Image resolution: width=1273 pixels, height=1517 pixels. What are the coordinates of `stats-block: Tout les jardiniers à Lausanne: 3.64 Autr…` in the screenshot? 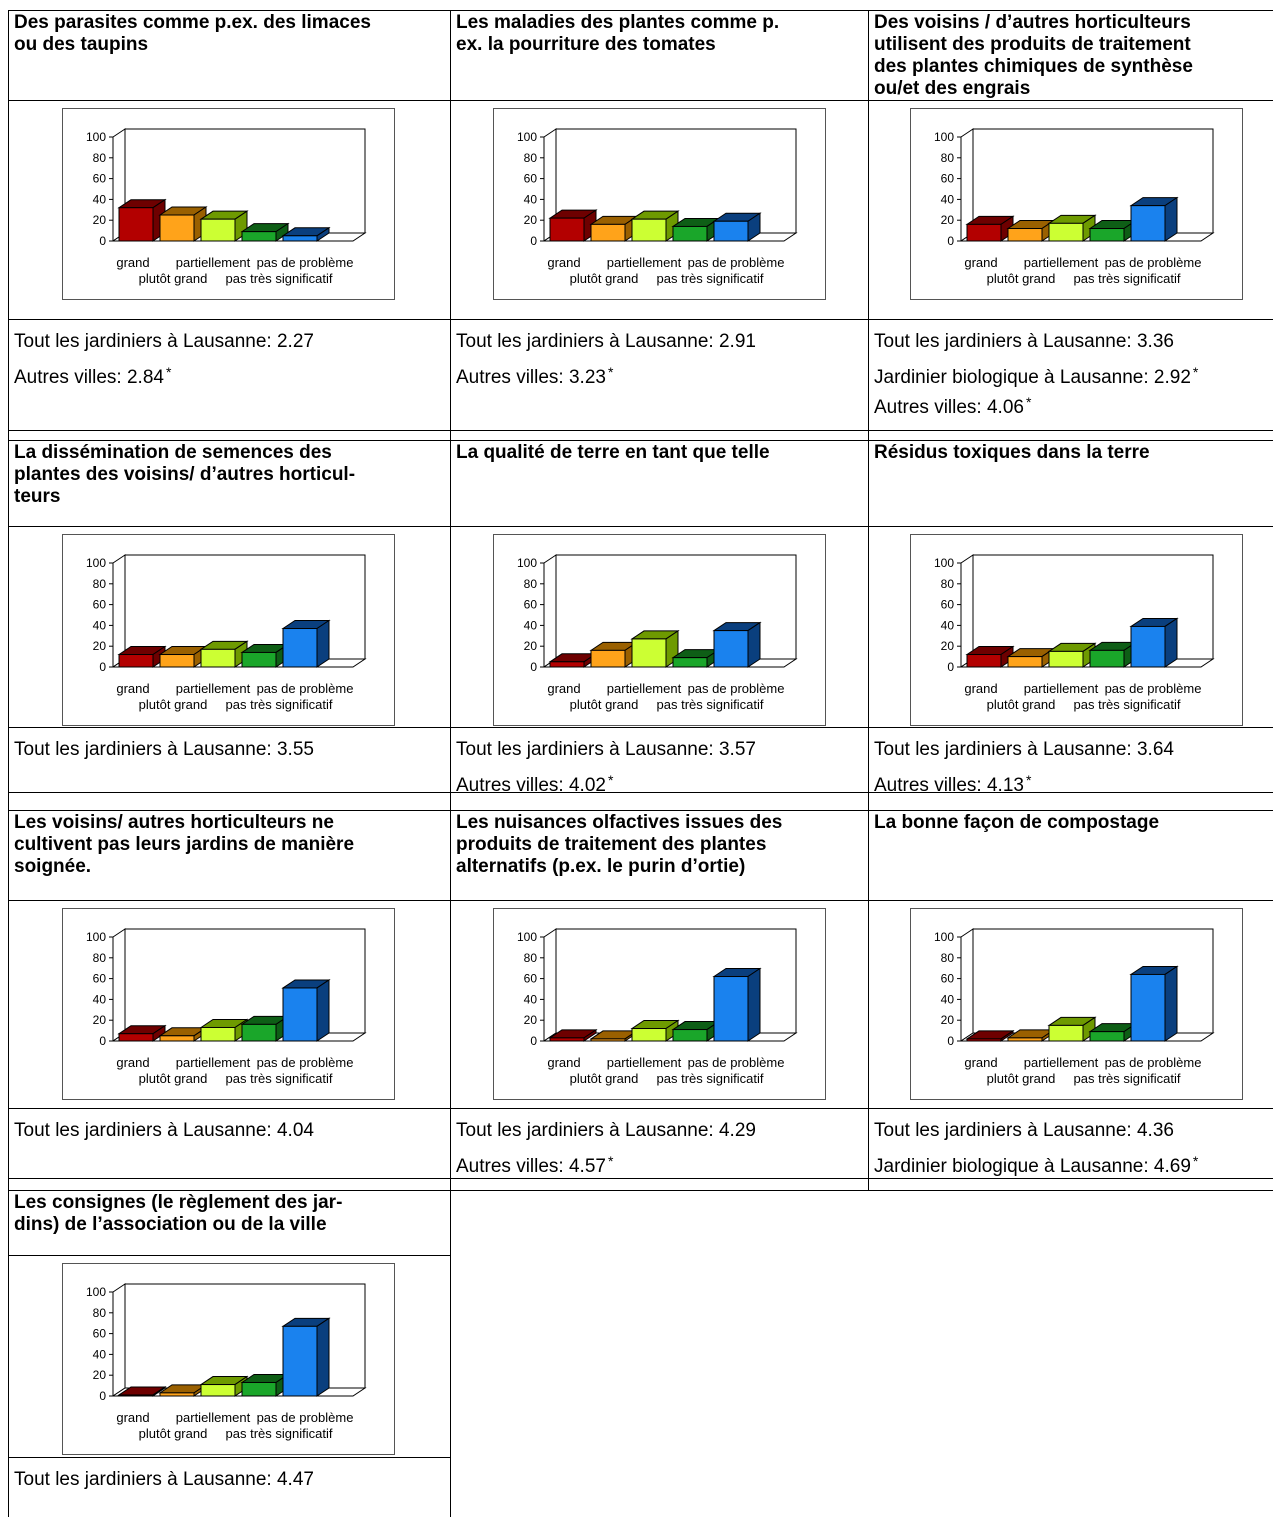 It's located at (1070, 761).